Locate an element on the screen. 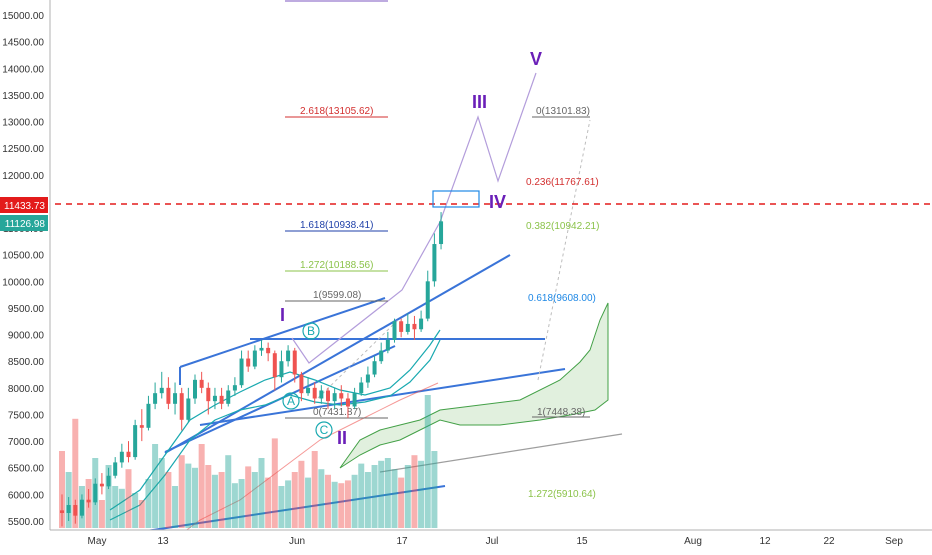  time-axis: May 13 Jun 17 Jul 15 Aug 12 22 Sep is located at coordinates (466, 539).